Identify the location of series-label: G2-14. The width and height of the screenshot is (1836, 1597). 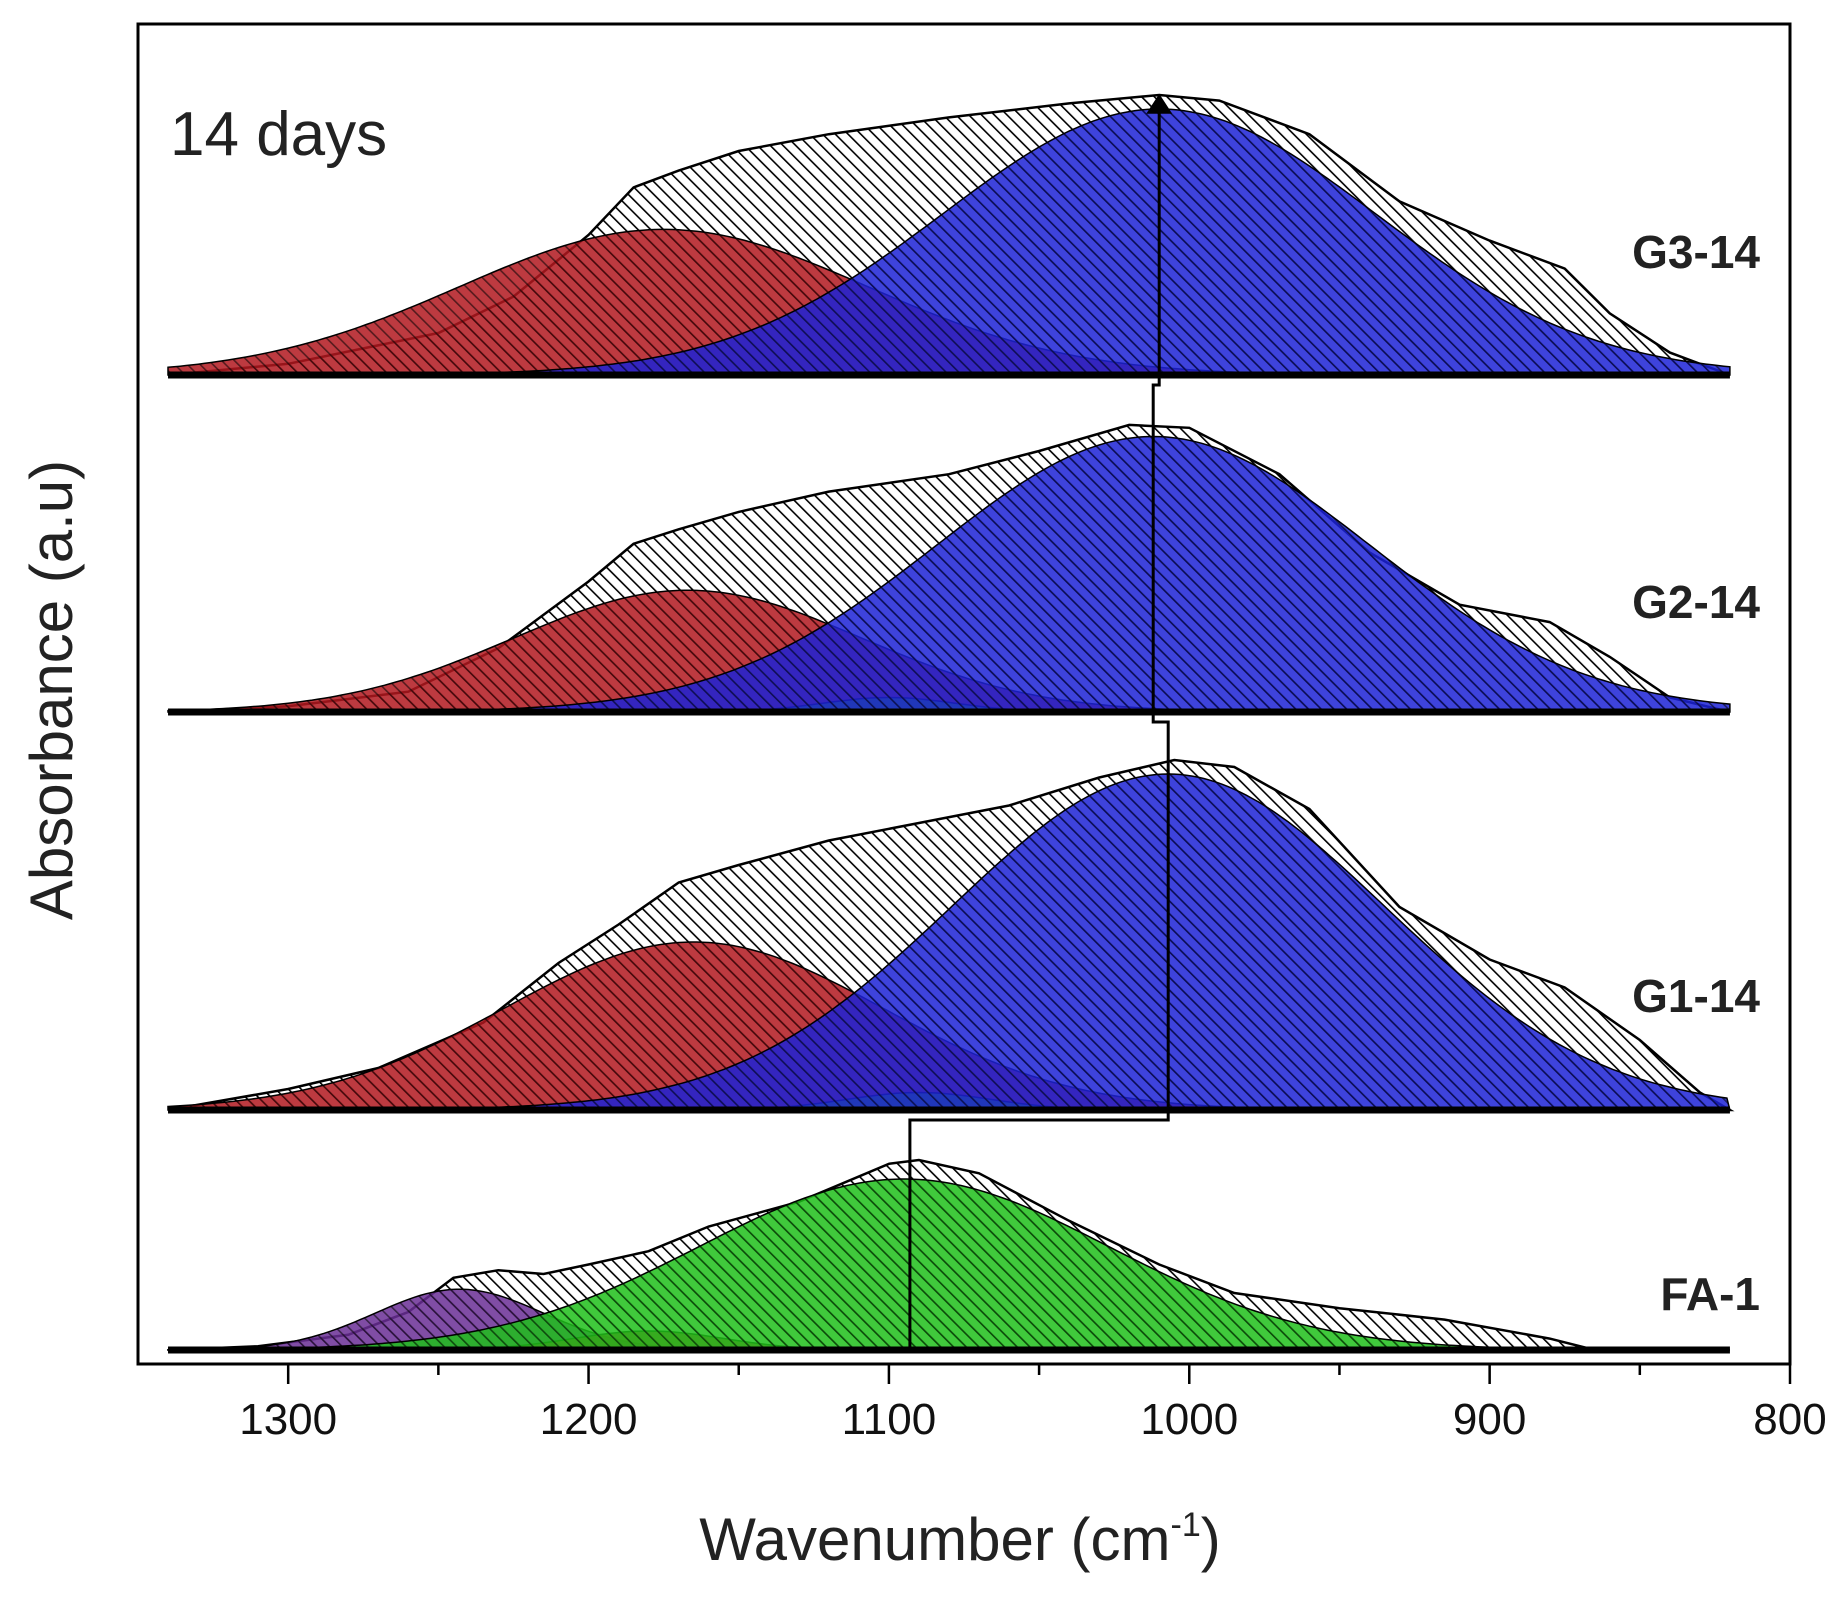
(1696, 602).